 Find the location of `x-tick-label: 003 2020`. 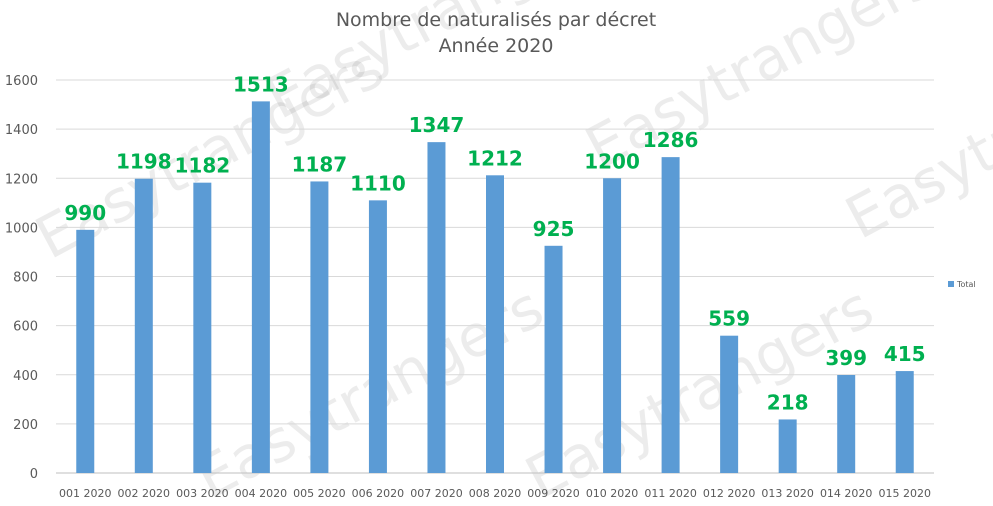

x-tick-label: 003 2020 is located at coordinates (202, 493).